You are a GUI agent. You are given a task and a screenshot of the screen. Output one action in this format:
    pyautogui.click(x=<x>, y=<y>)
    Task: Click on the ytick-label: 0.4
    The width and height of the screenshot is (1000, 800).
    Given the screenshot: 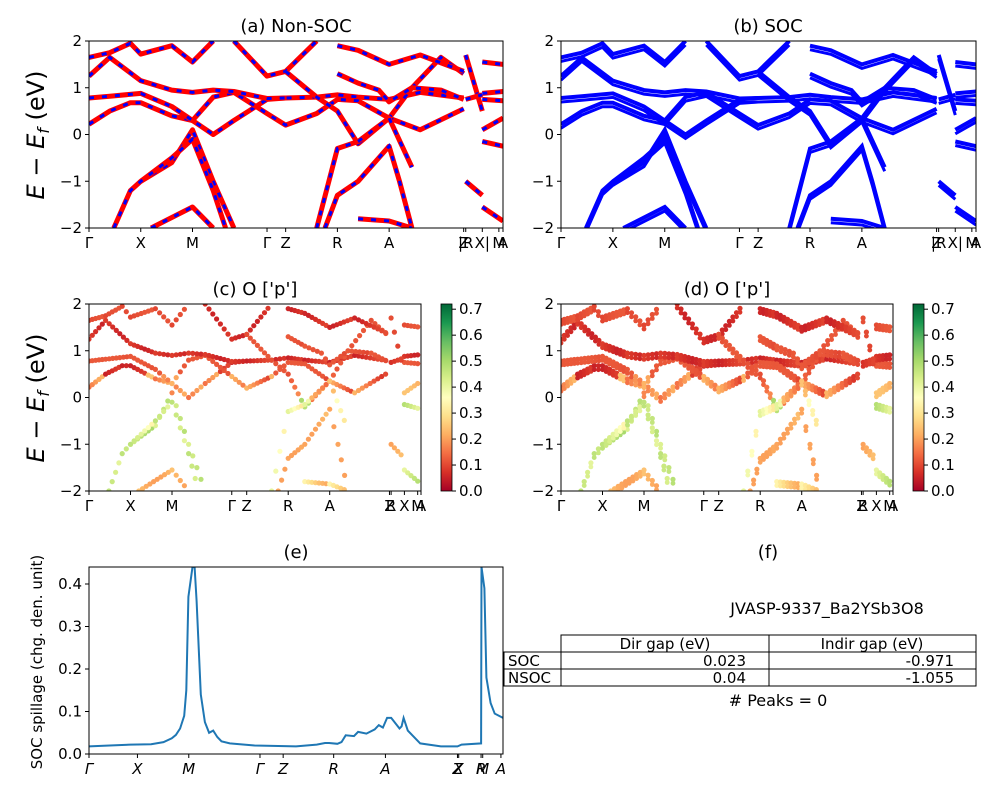 What is the action you would take?
    pyautogui.click(x=70, y=584)
    